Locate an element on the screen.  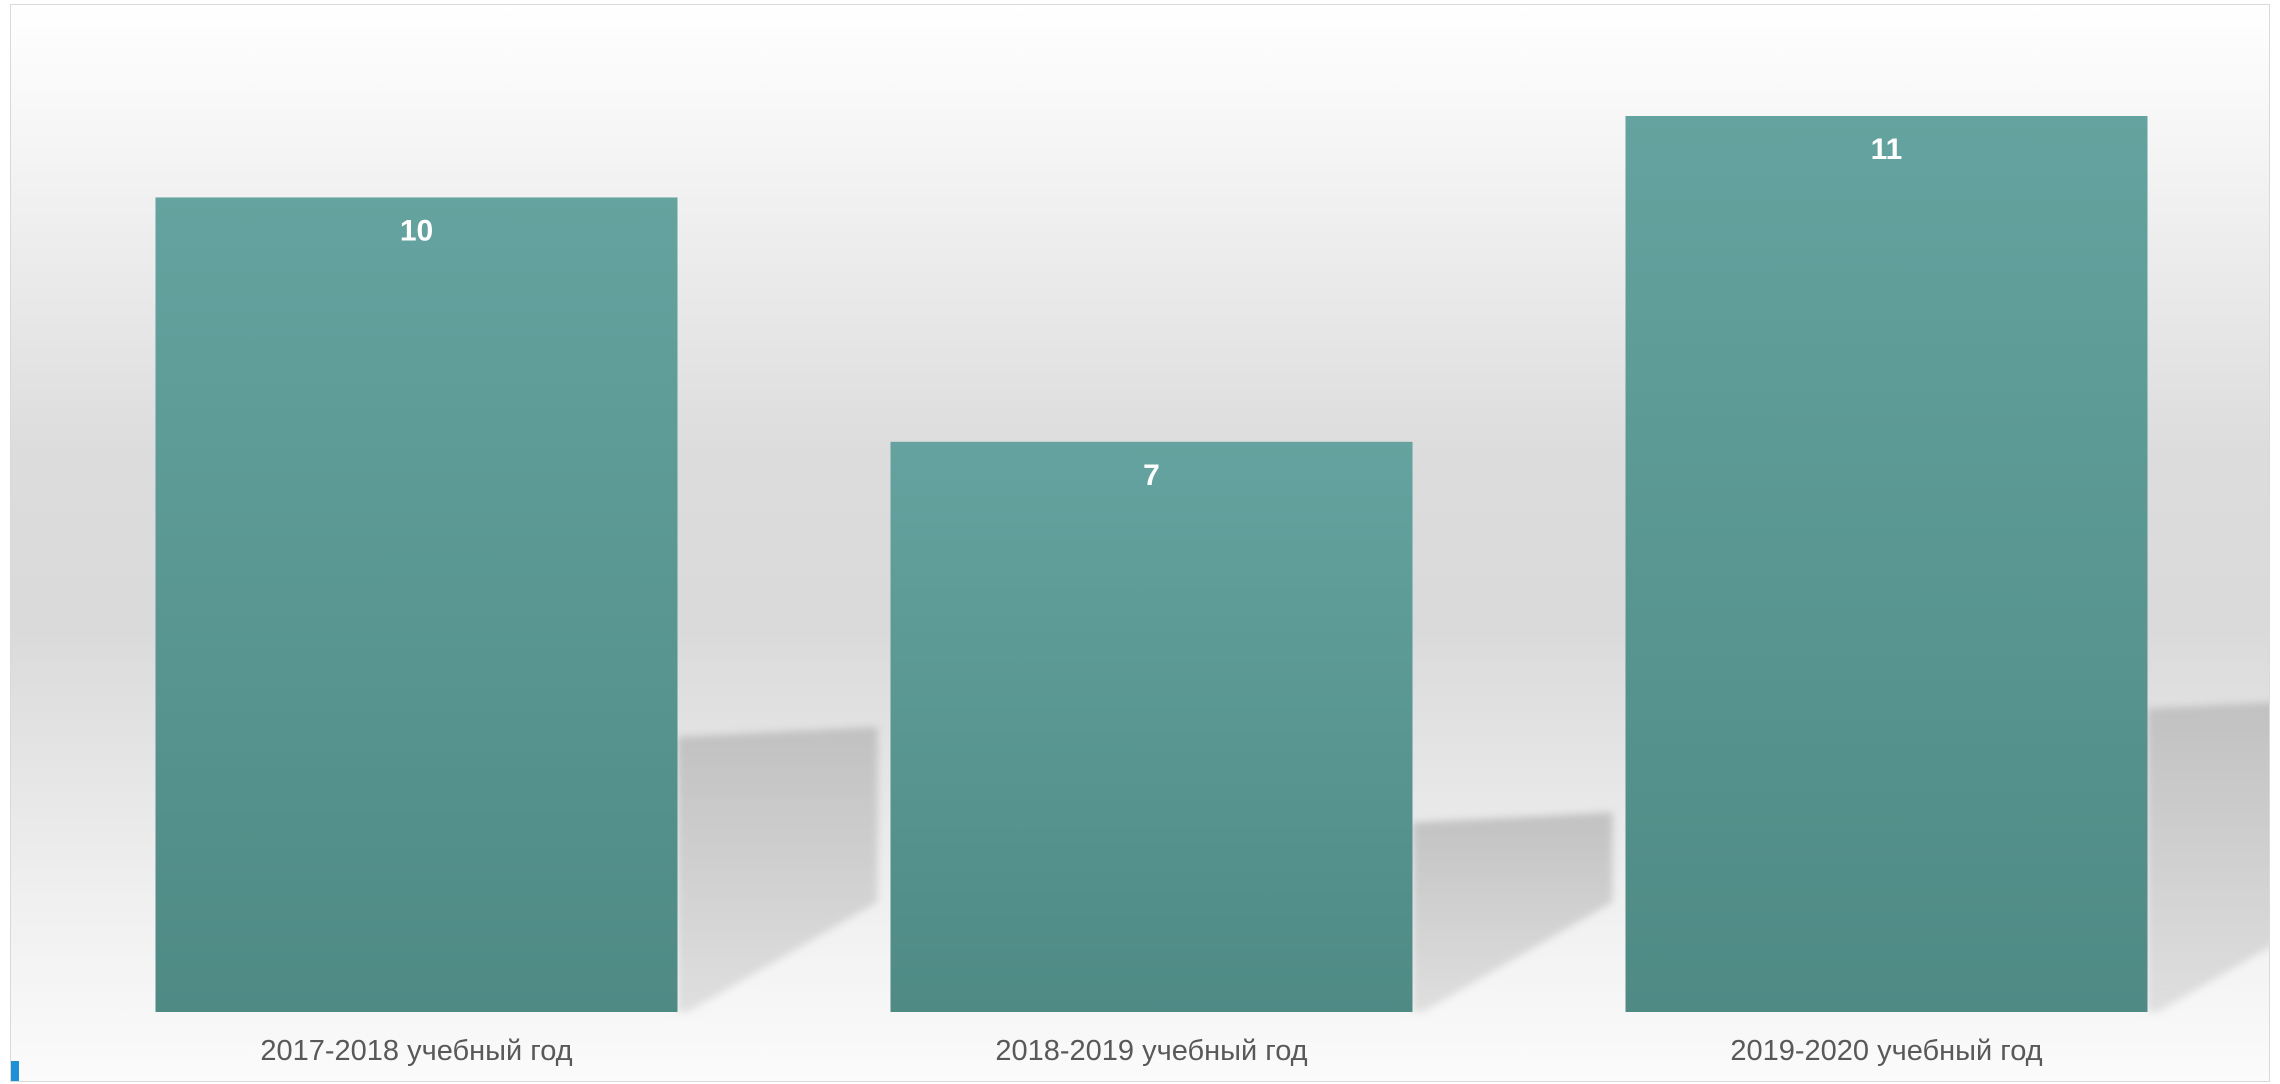
category-label: 2018-2019 учебный год is located at coordinates (1151, 1051).